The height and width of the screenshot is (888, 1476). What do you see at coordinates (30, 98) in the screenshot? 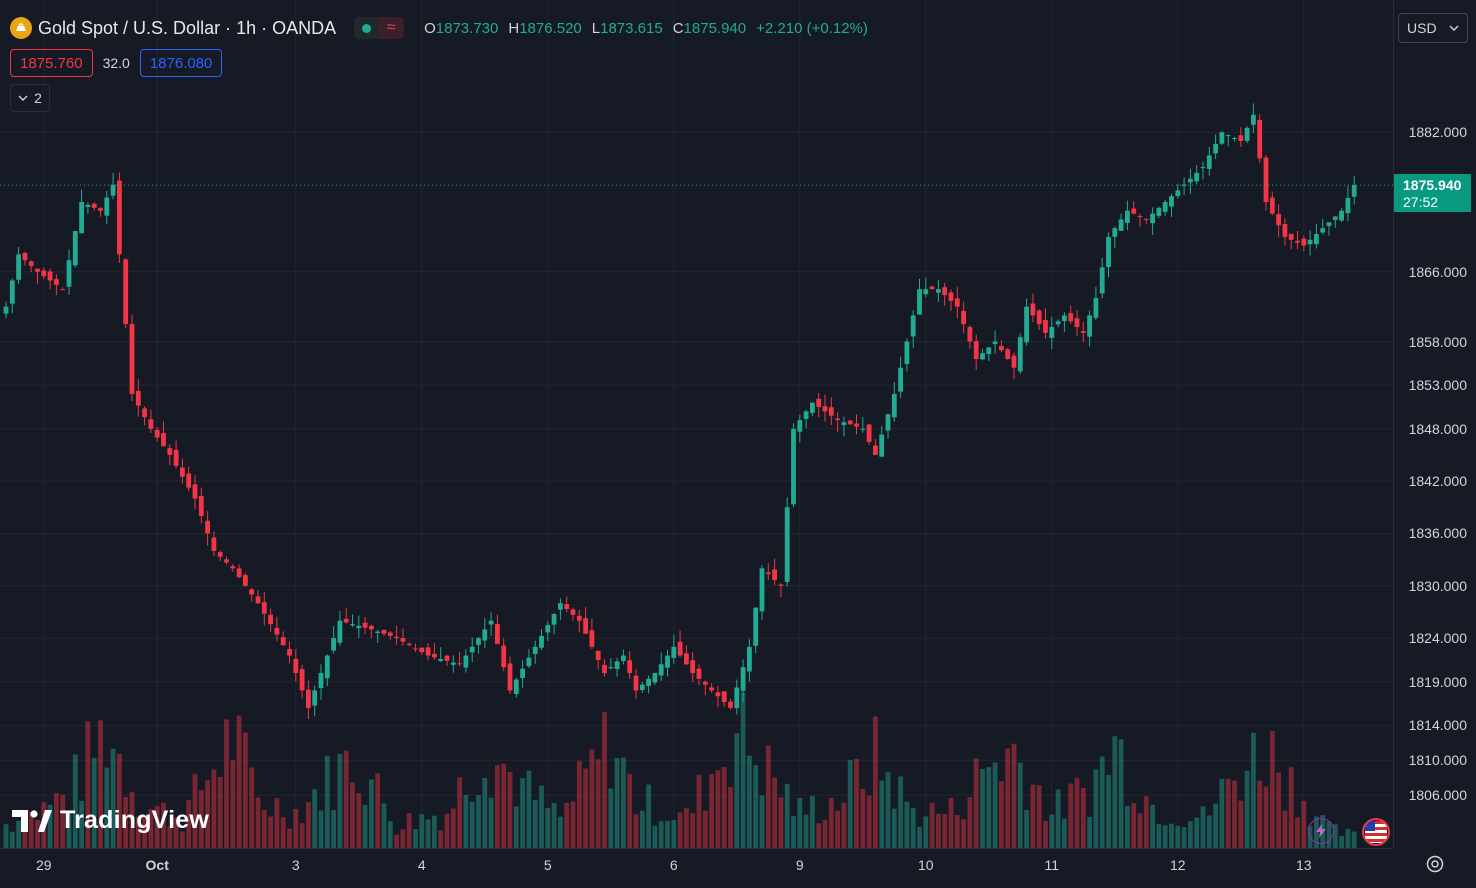
I see `indicators-toggle-button: 2` at bounding box center [30, 98].